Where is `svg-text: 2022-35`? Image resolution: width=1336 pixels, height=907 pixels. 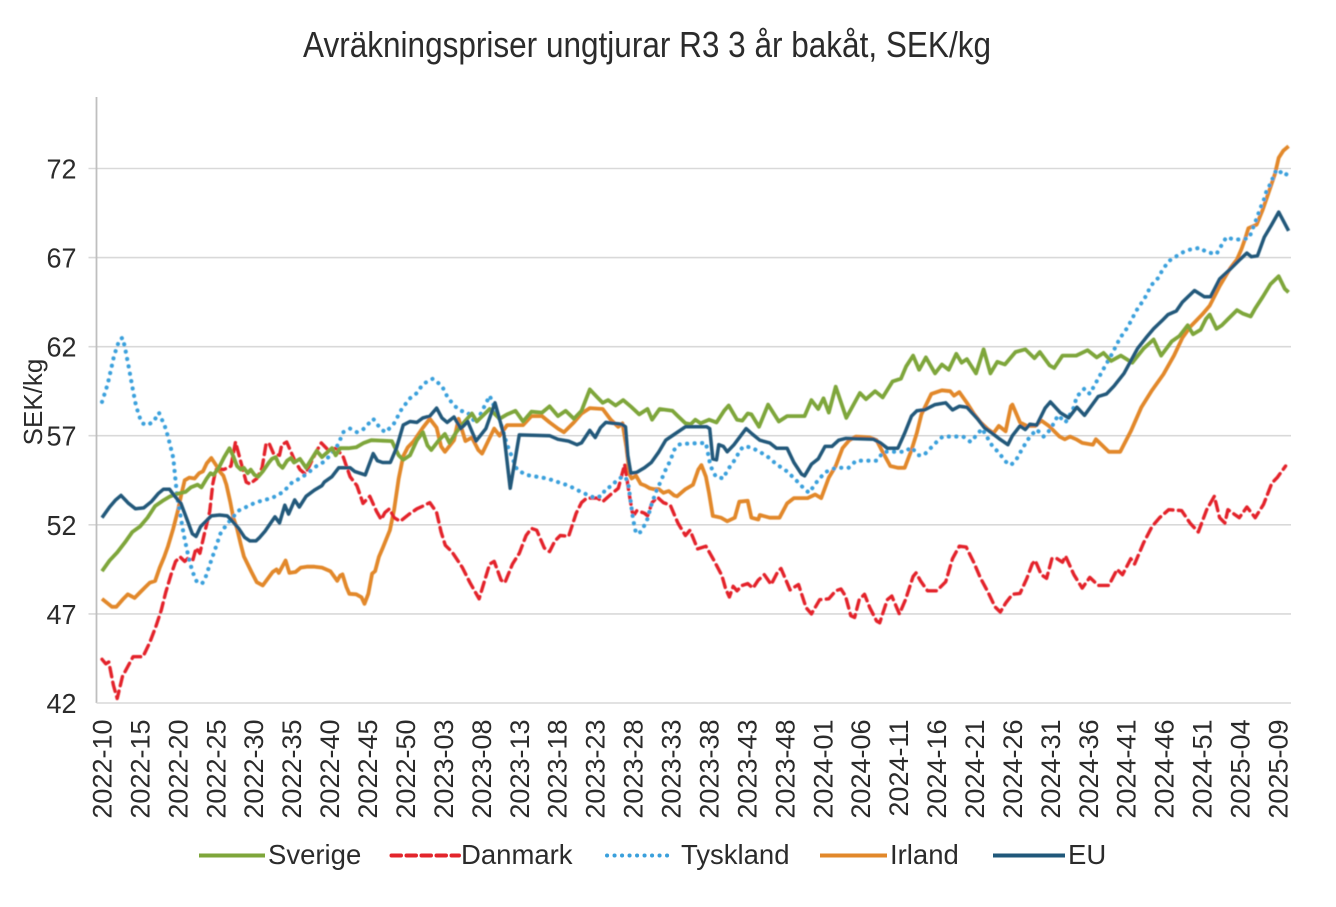
svg-text: 2022-35 is located at coordinates (292, 769).